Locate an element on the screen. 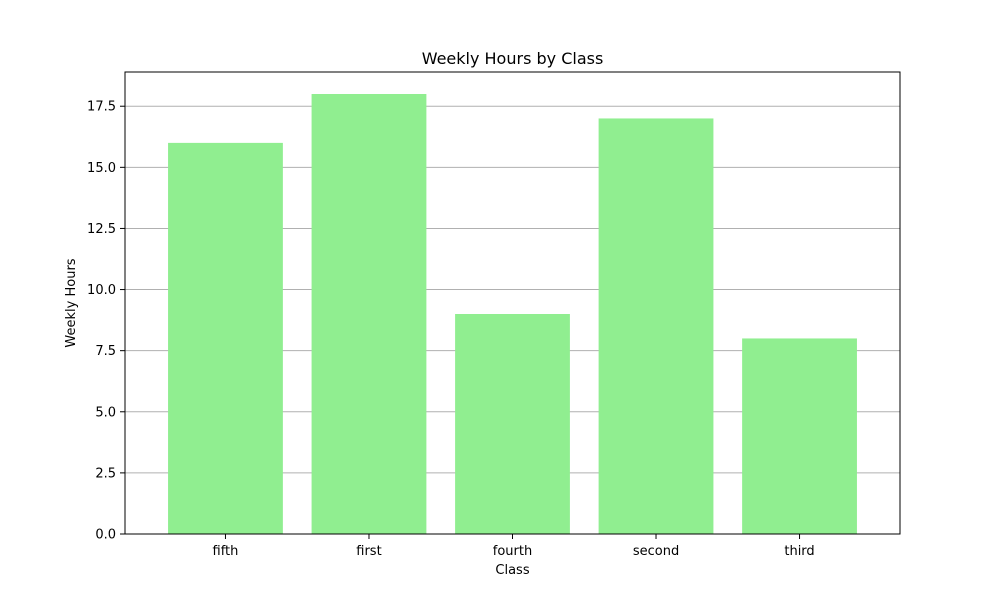  bar-fourth is located at coordinates (512, 424).